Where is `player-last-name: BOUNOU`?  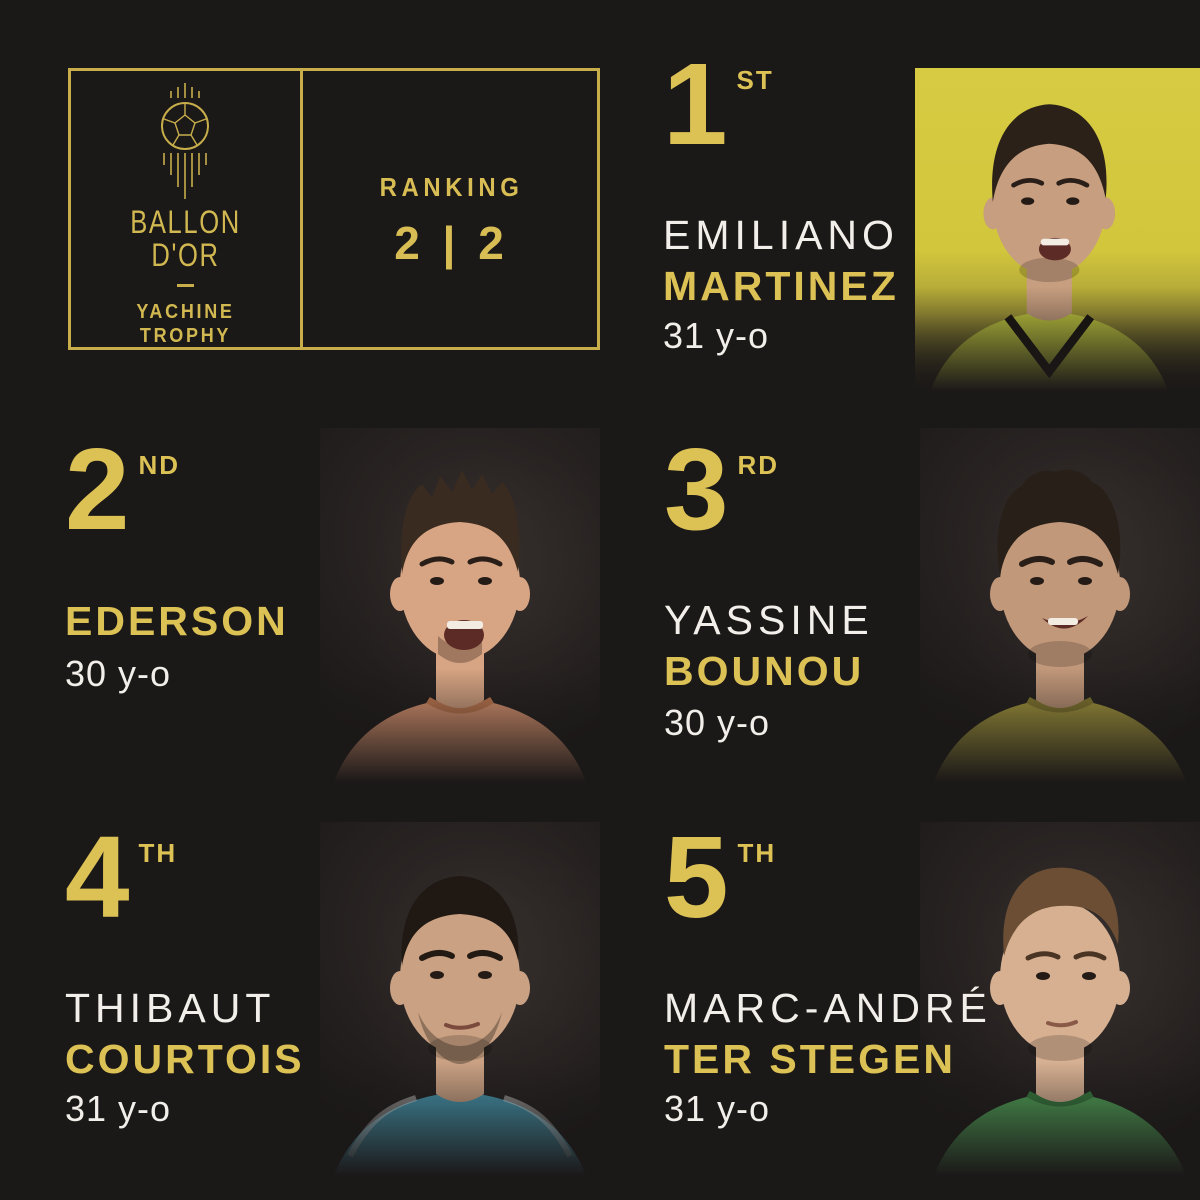
player-last-name: BOUNOU is located at coordinates (764, 671).